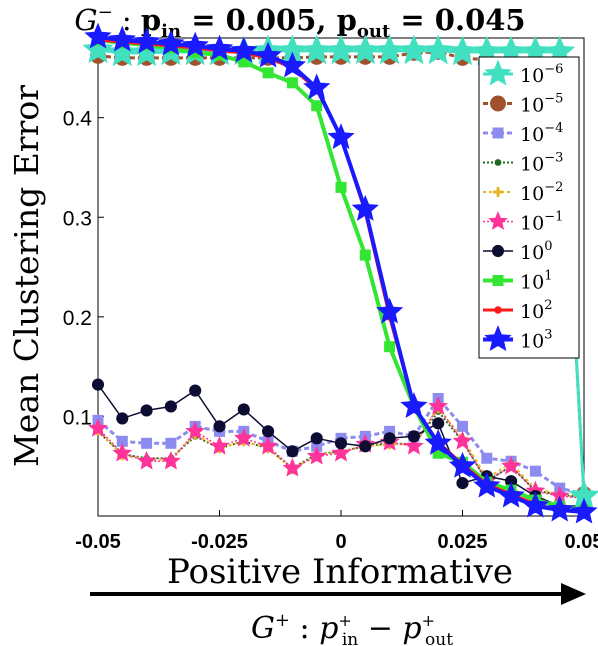 This screenshot has width=598, height=646. Describe the element at coordinates (77, 218) in the screenshot. I see `y-tick-label: 0.3` at that location.